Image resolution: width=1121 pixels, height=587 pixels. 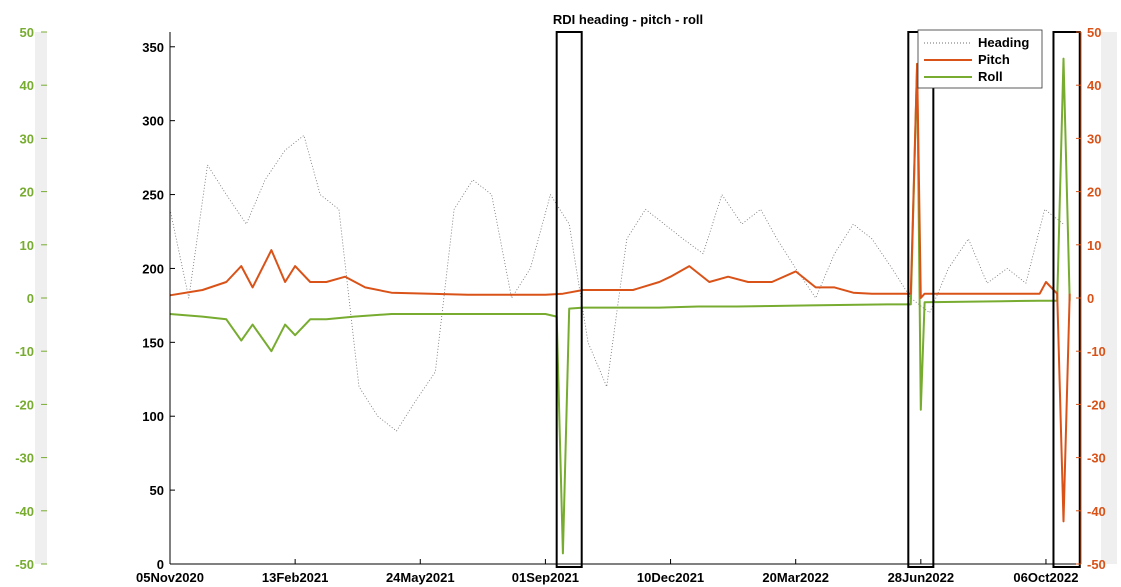 What do you see at coordinates (24, 511) in the screenshot?
I see `outer-tick-label: -40` at bounding box center [24, 511].